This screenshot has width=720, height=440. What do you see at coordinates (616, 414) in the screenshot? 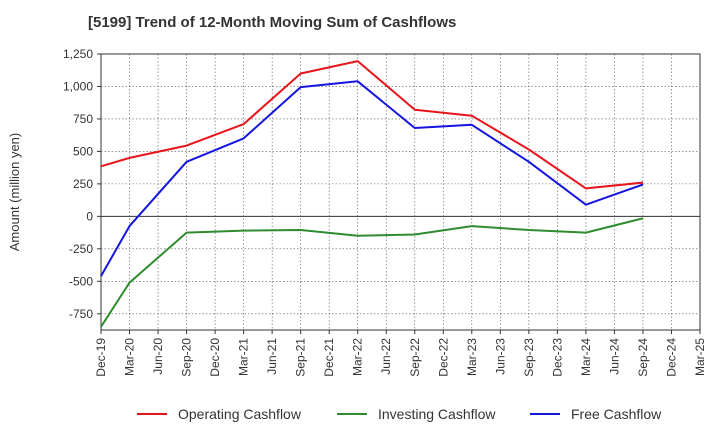
I see `legend-label-free-cashflow: Free Cashflow` at bounding box center [616, 414].